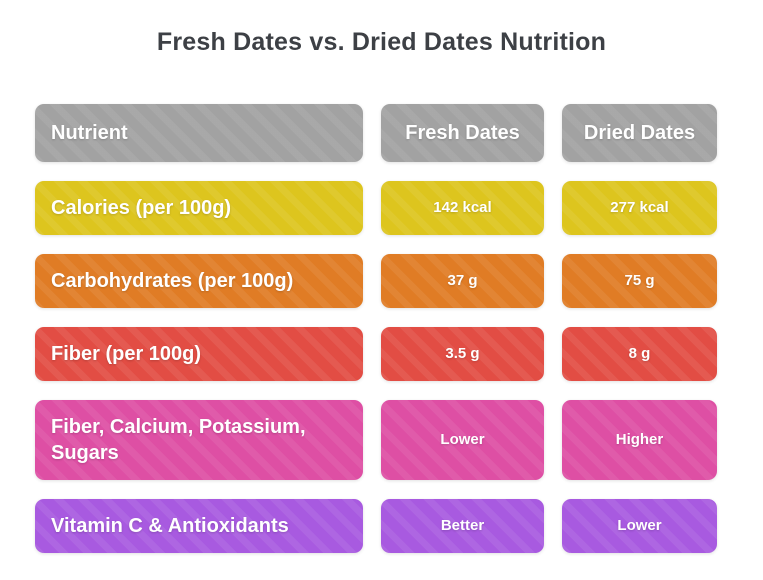 The width and height of the screenshot is (763, 580). What do you see at coordinates (462, 208) in the screenshot?
I see `fresh-value-calories: 142 kcal` at bounding box center [462, 208].